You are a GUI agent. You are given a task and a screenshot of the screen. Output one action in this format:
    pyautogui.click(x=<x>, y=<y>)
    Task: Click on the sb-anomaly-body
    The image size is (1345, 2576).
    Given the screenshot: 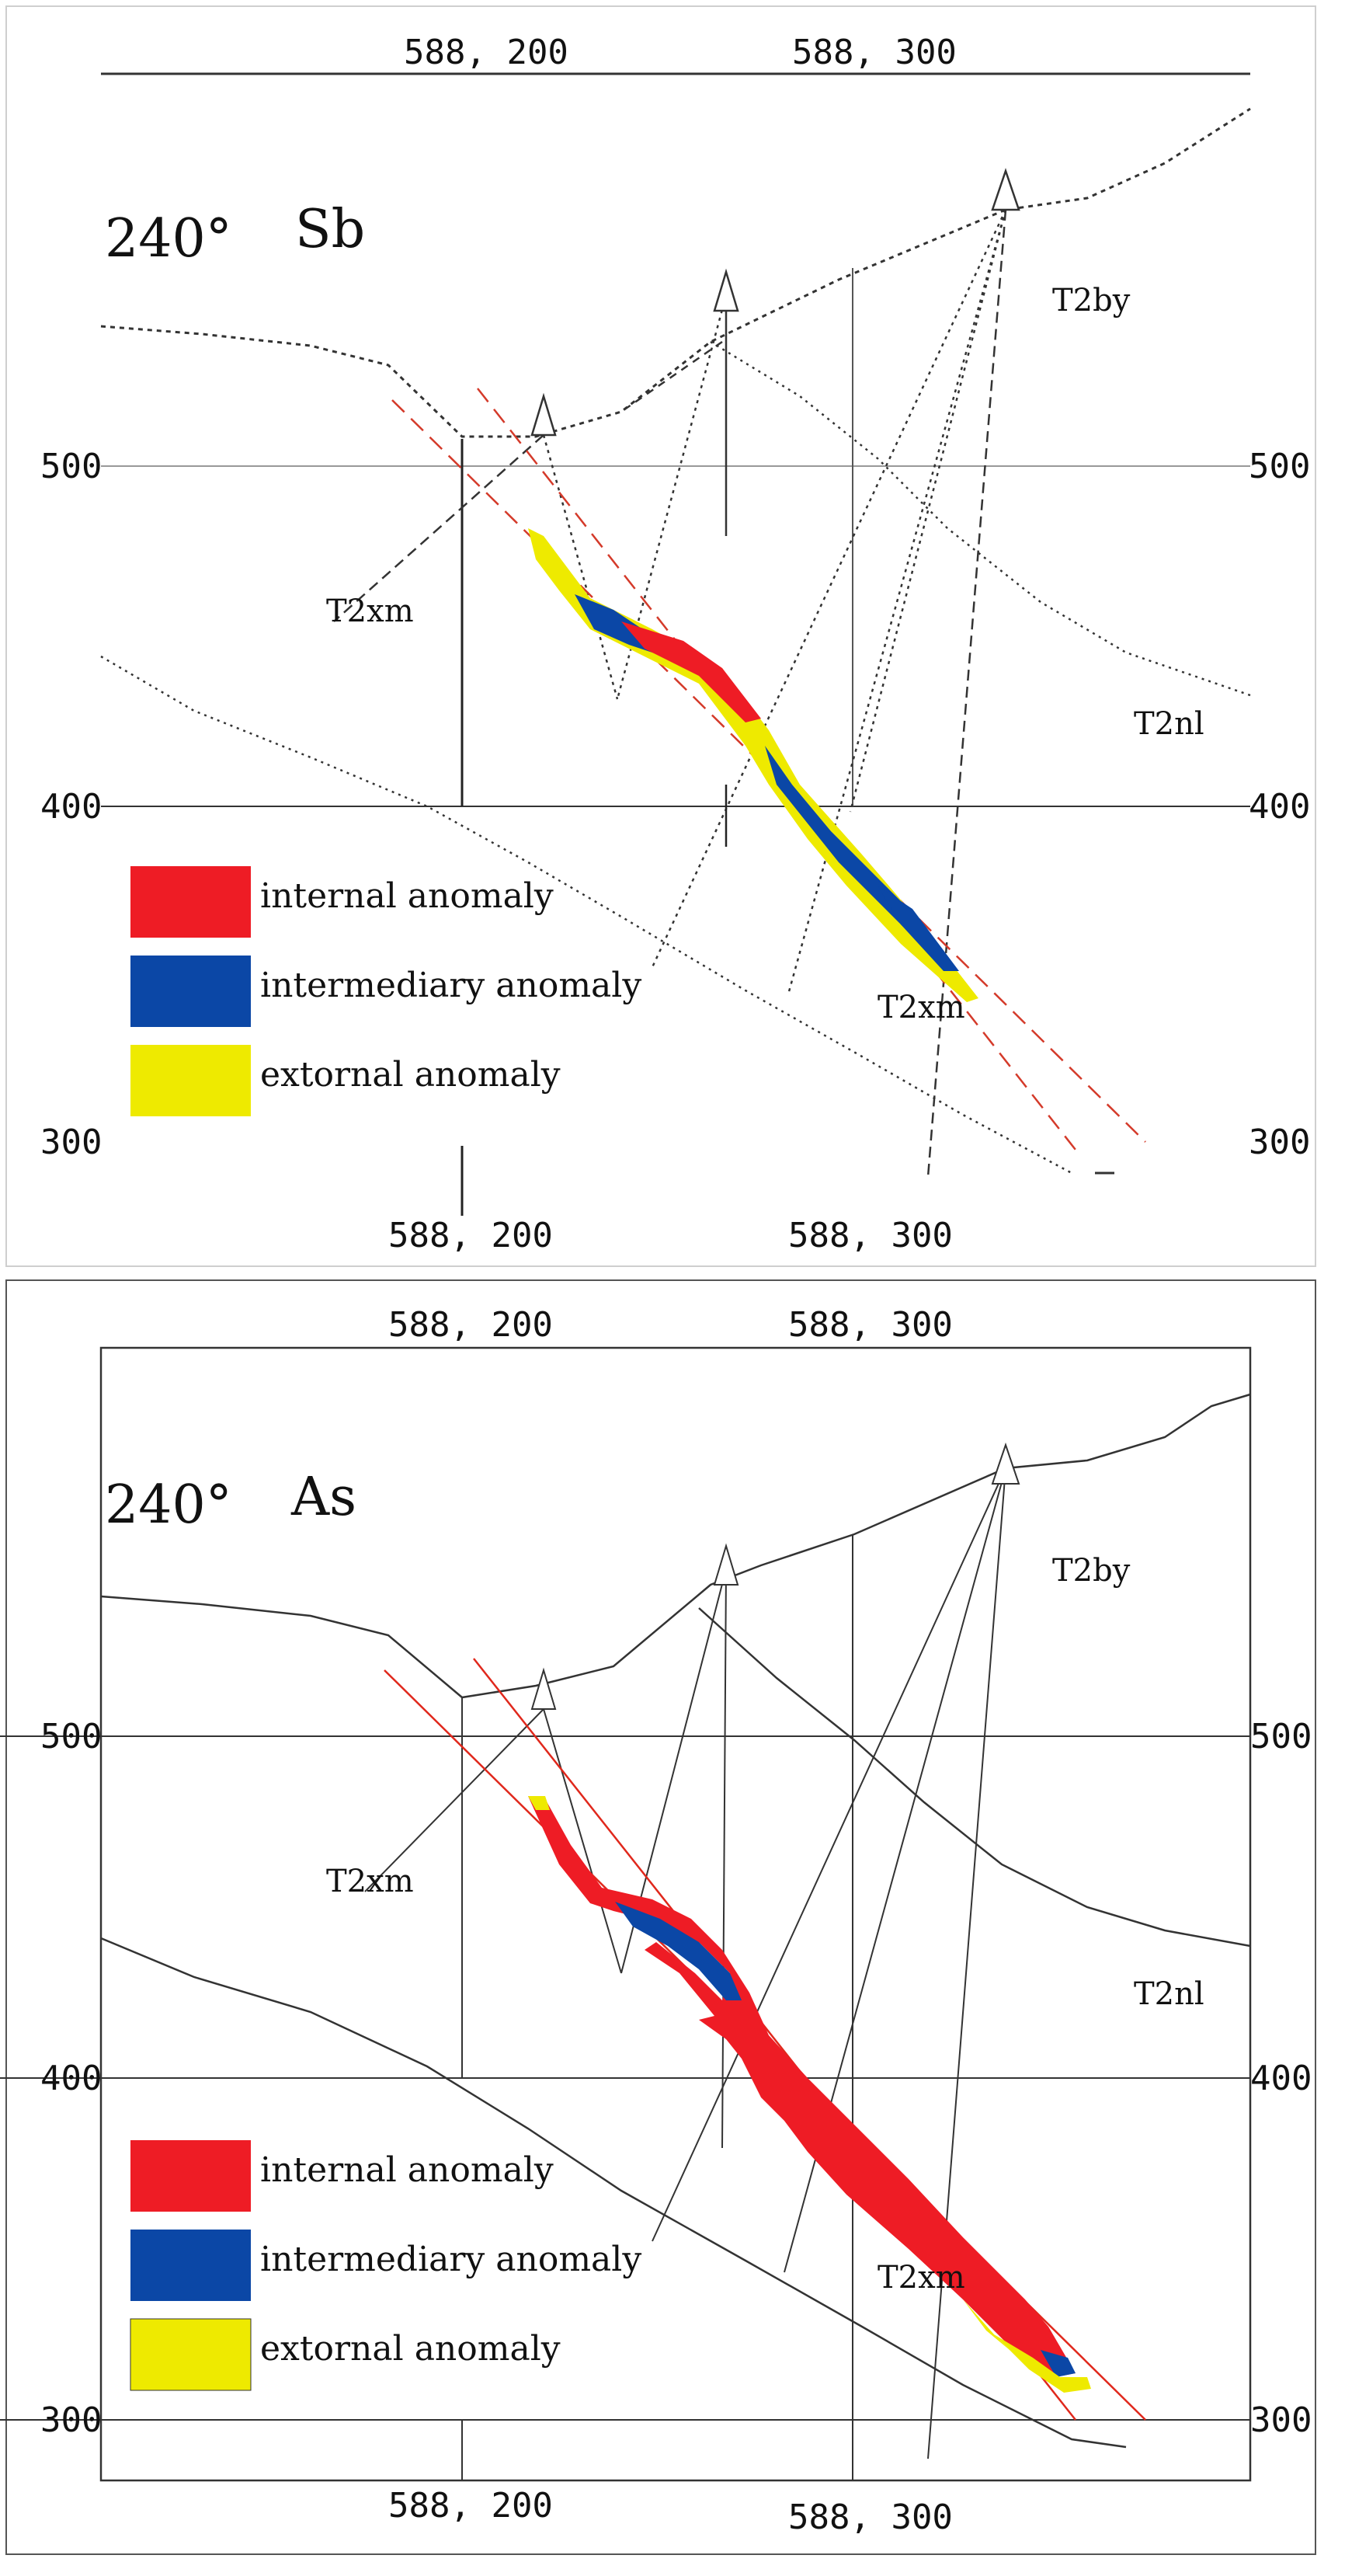 What is the action you would take?
    pyautogui.click(x=753, y=765)
    